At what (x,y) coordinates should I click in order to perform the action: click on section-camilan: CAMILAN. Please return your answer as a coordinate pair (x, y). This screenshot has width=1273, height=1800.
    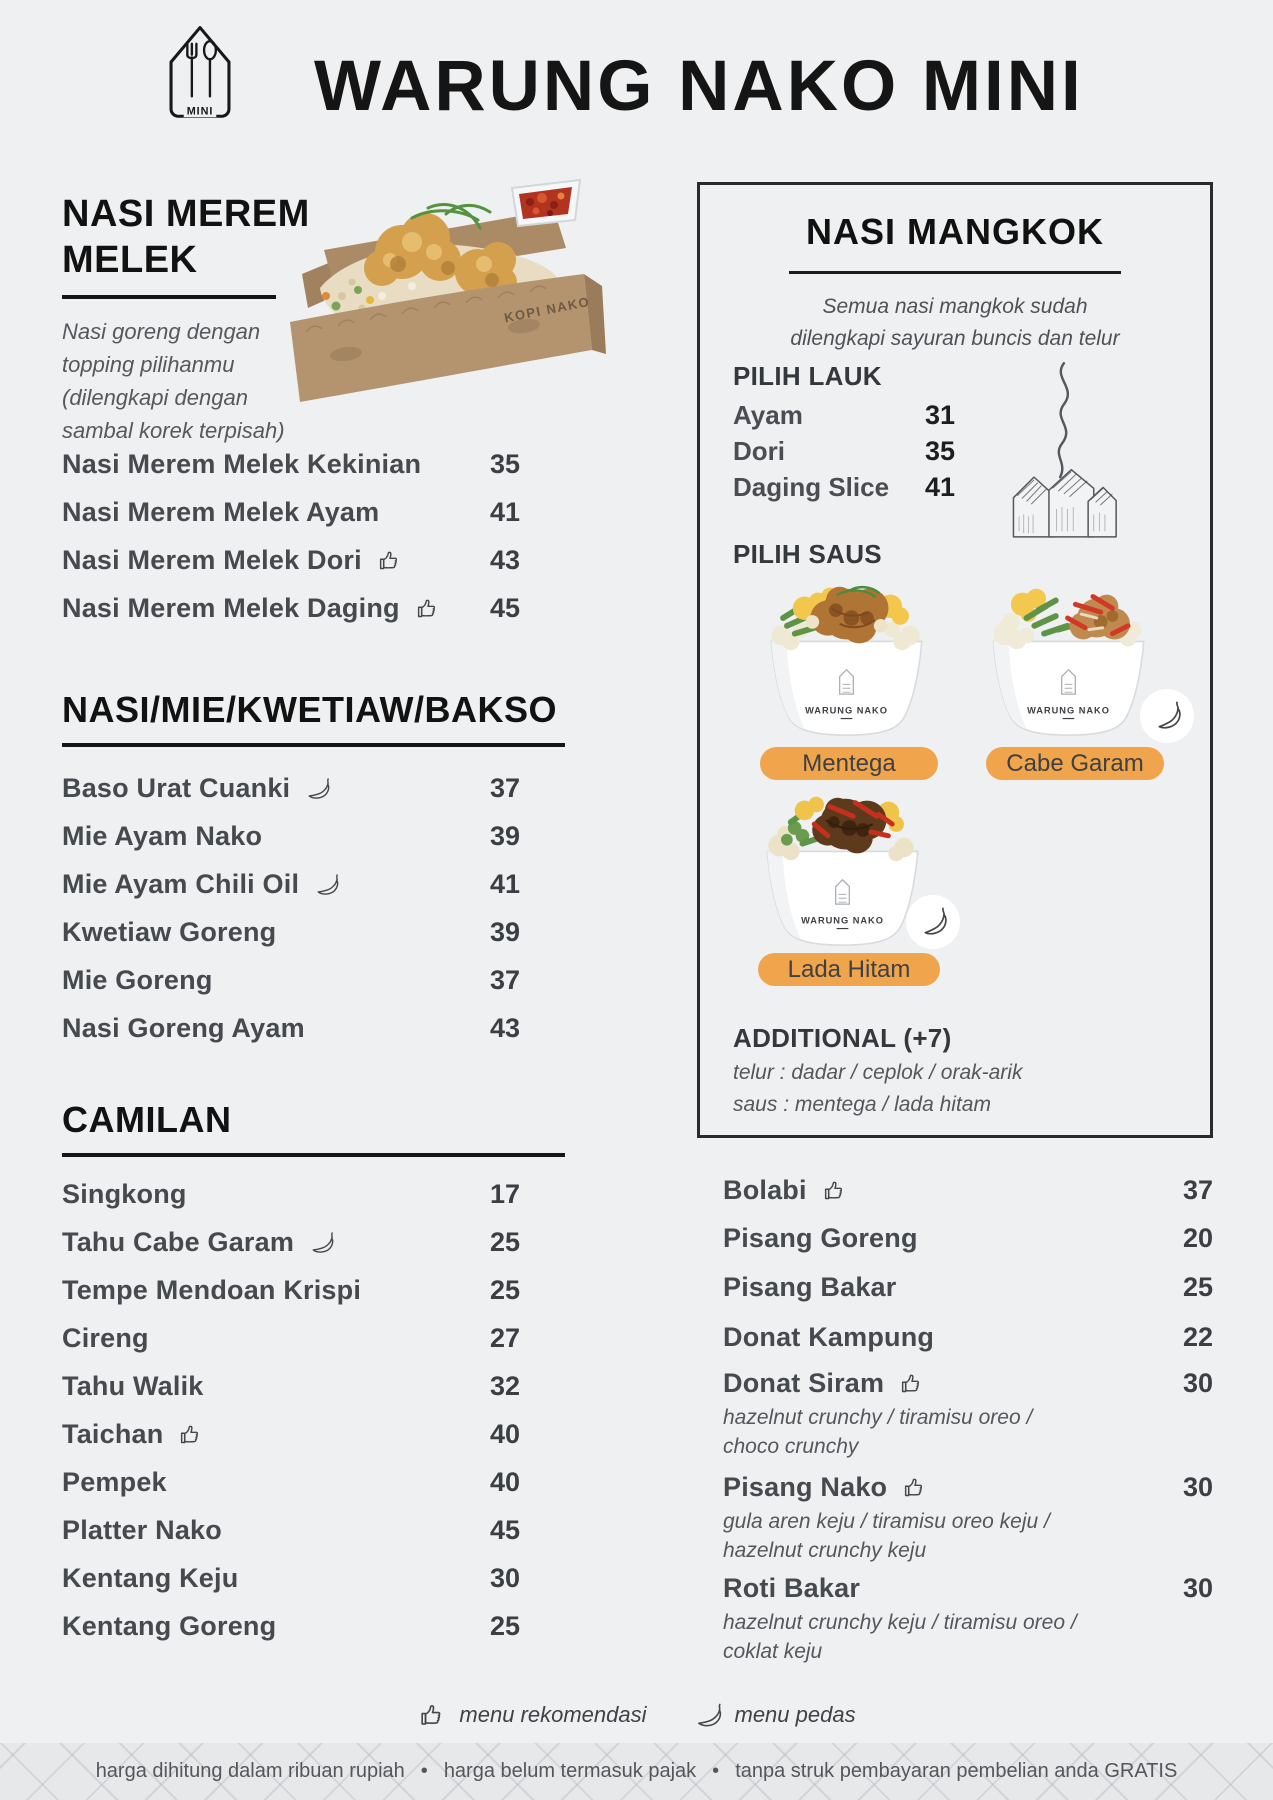
    Looking at the image, I should click on (313, 1128).